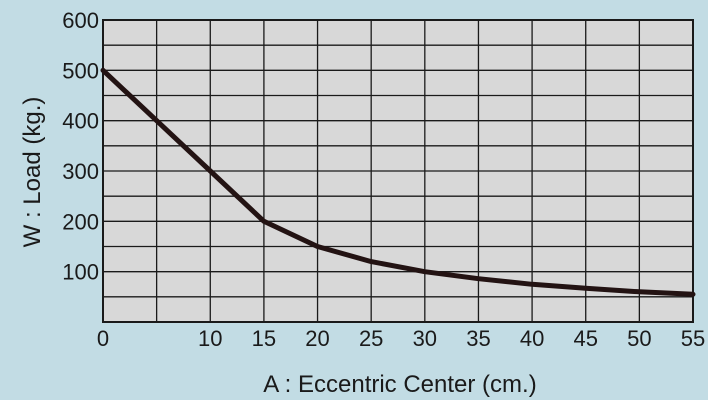  What do you see at coordinates (399, 384) in the screenshot?
I see `x-axis-label: A : Eccentric Center (cm.)` at bounding box center [399, 384].